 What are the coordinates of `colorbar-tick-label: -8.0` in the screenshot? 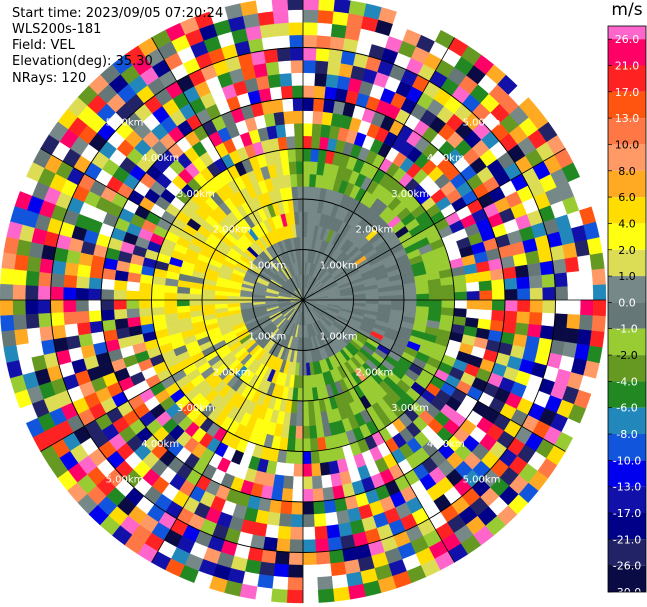 It's located at (626, 434).